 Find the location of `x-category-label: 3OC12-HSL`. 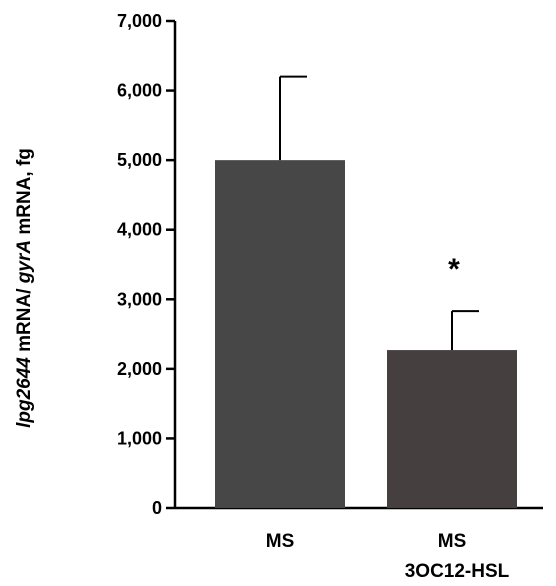

x-category-label: 3OC12-HSL is located at coordinates (457, 571).